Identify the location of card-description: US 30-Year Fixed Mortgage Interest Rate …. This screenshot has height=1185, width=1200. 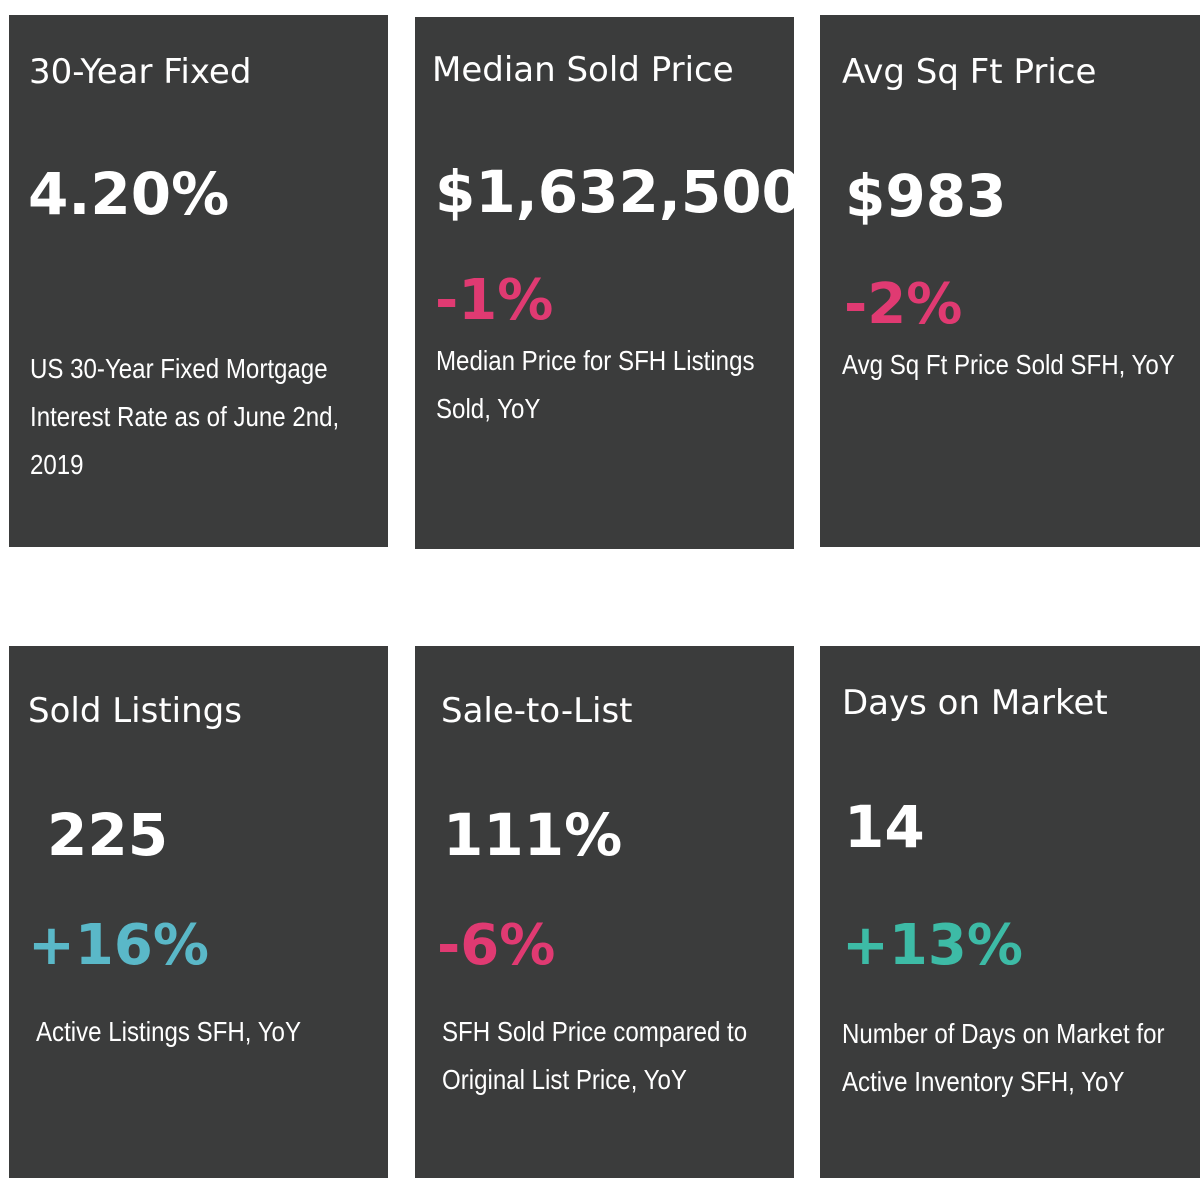
(185, 416).